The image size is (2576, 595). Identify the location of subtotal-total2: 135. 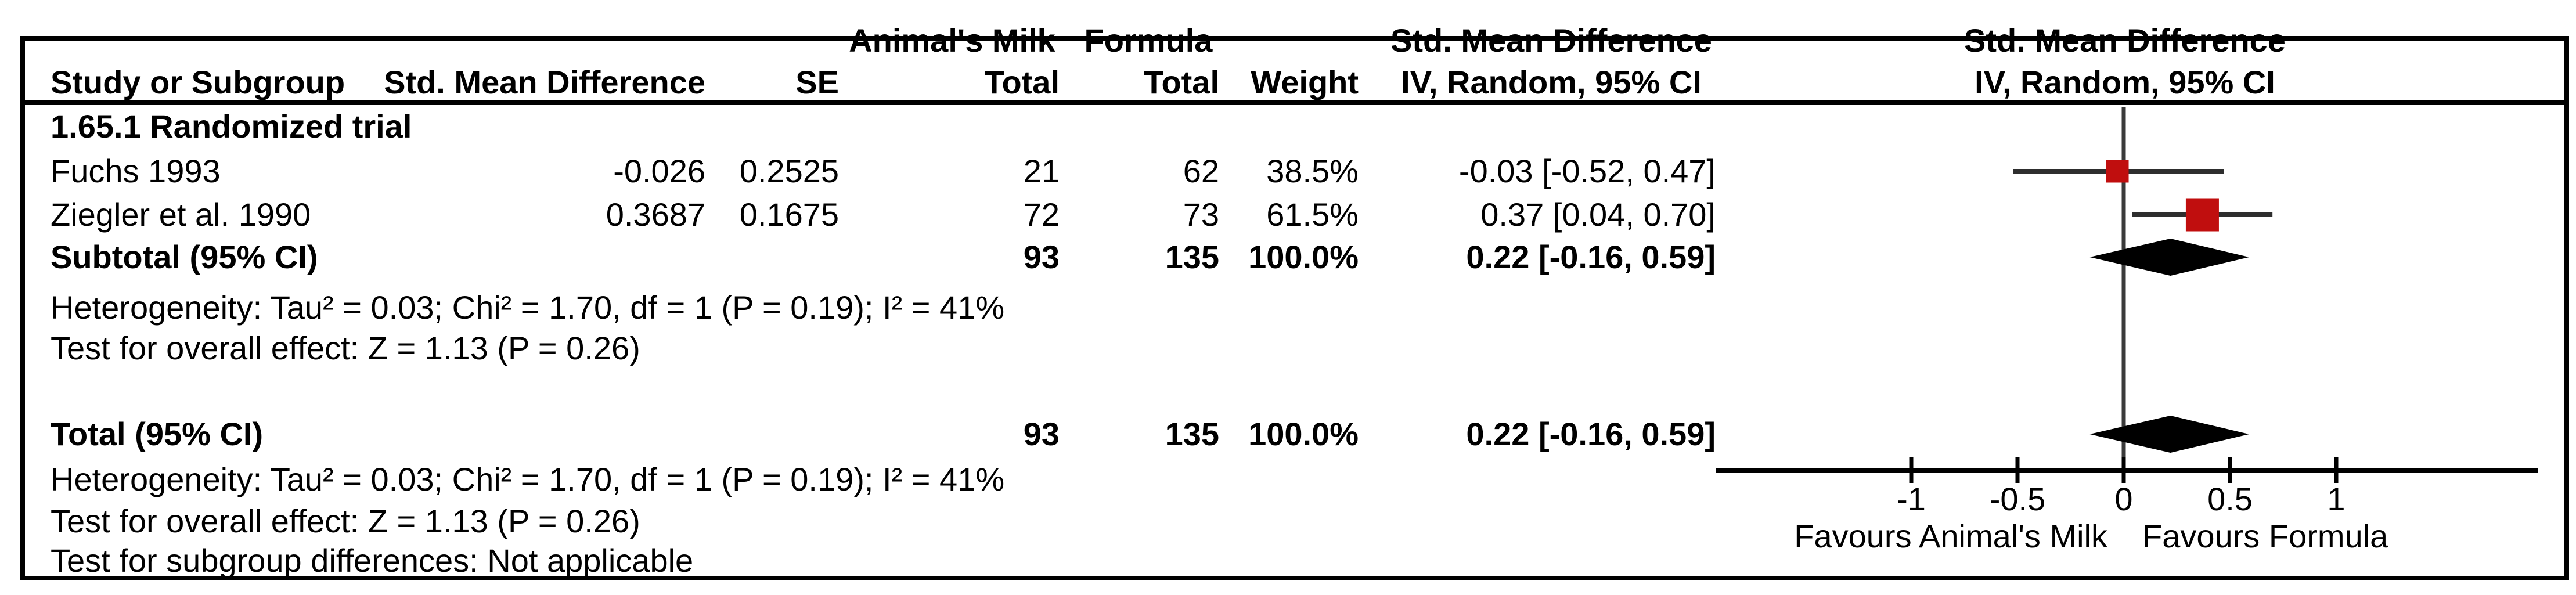
(1192, 257).